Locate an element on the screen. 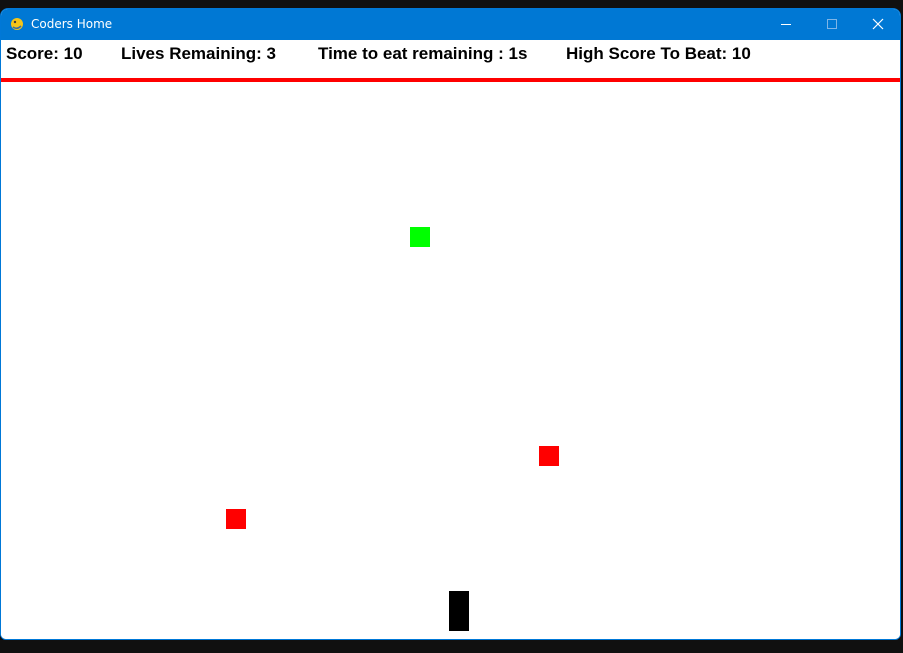 Image resolution: width=903 pixels, height=653 pixels. score-label: Score: 10 is located at coordinates (44, 53).